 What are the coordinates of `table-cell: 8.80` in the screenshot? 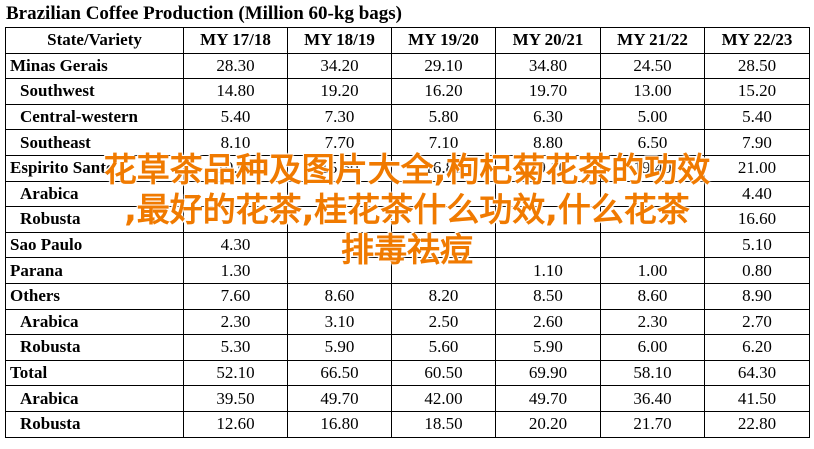 It's located at (548, 142).